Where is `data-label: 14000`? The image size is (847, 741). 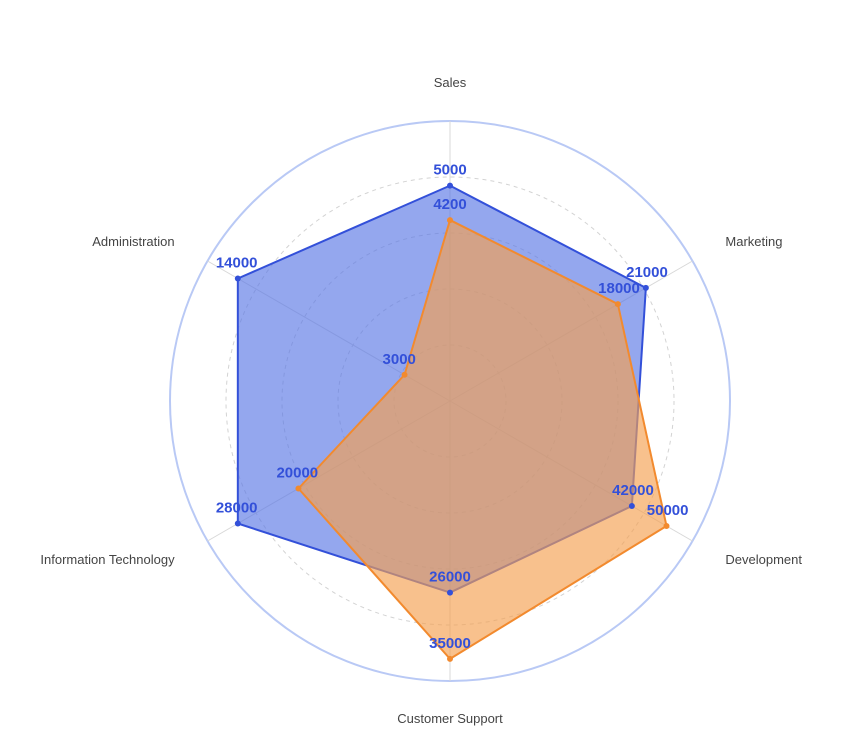 data-label: 14000 is located at coordinates (237, 263).